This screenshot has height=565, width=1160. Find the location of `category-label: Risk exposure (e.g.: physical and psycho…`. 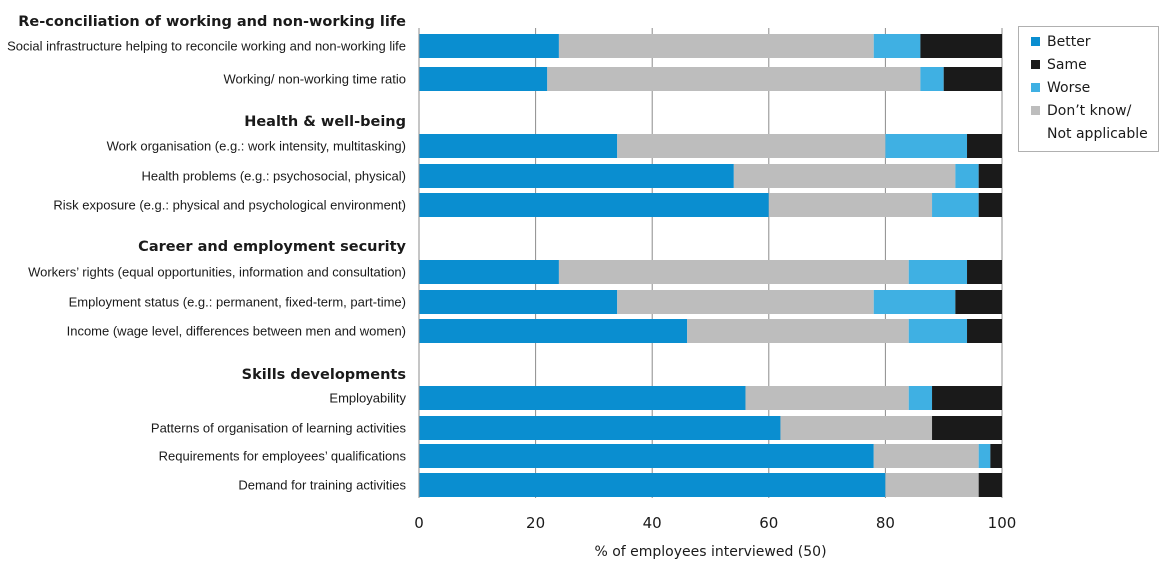

category-label: Risk exposure (e.g.: physical and psycho… is located at coordinates (229, 205).